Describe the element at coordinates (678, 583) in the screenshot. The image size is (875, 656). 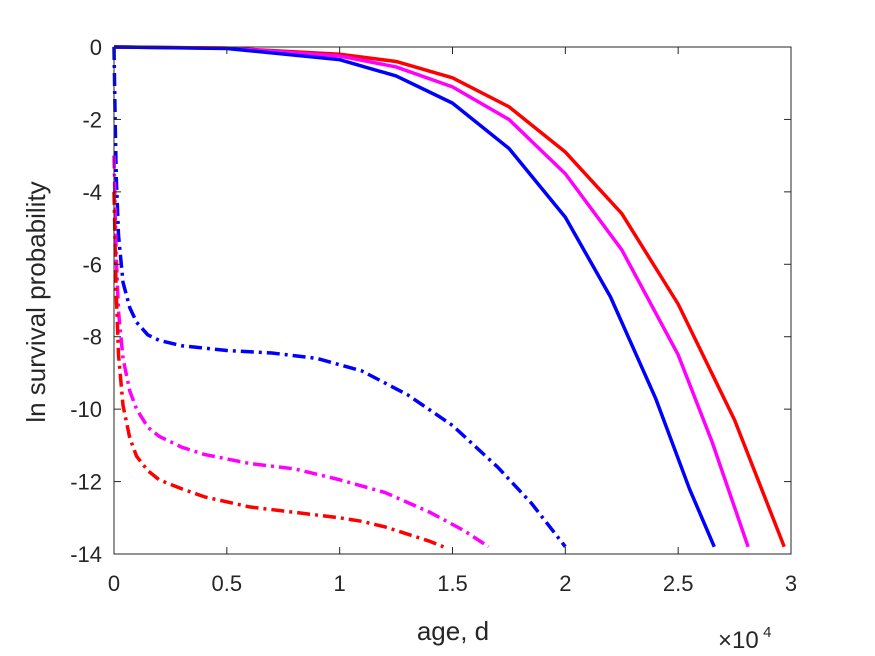
I see `x-tick-label: 2.5` at that location.